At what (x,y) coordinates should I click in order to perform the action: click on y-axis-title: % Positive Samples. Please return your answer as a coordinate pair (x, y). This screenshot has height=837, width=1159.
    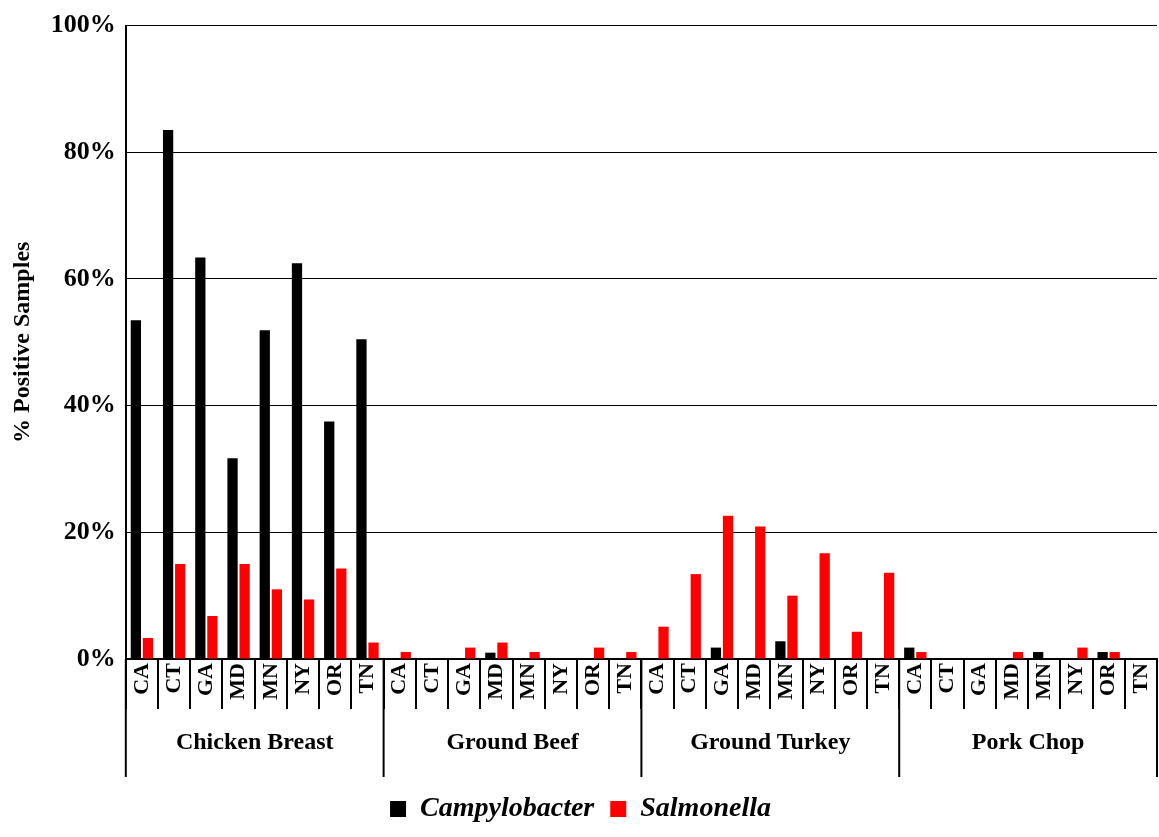
    Looking at the image, I should click on (20, 342).